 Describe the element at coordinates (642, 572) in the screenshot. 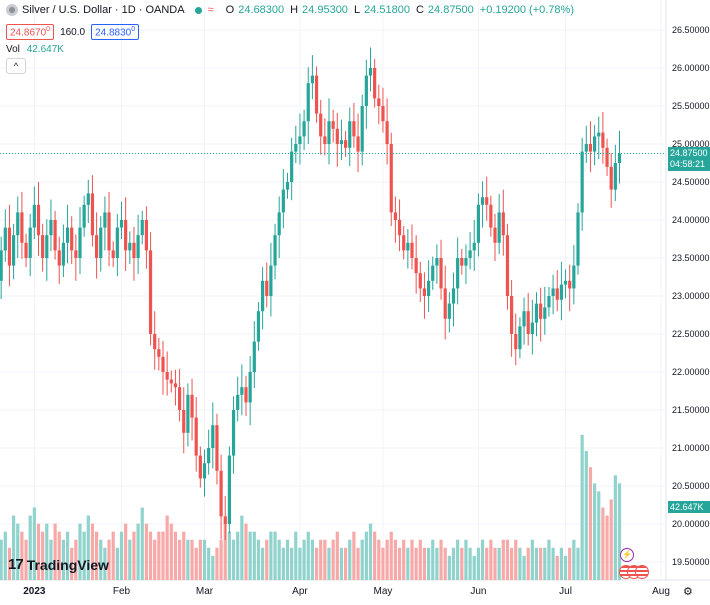

I see `us-flag-event-icon` at that location.